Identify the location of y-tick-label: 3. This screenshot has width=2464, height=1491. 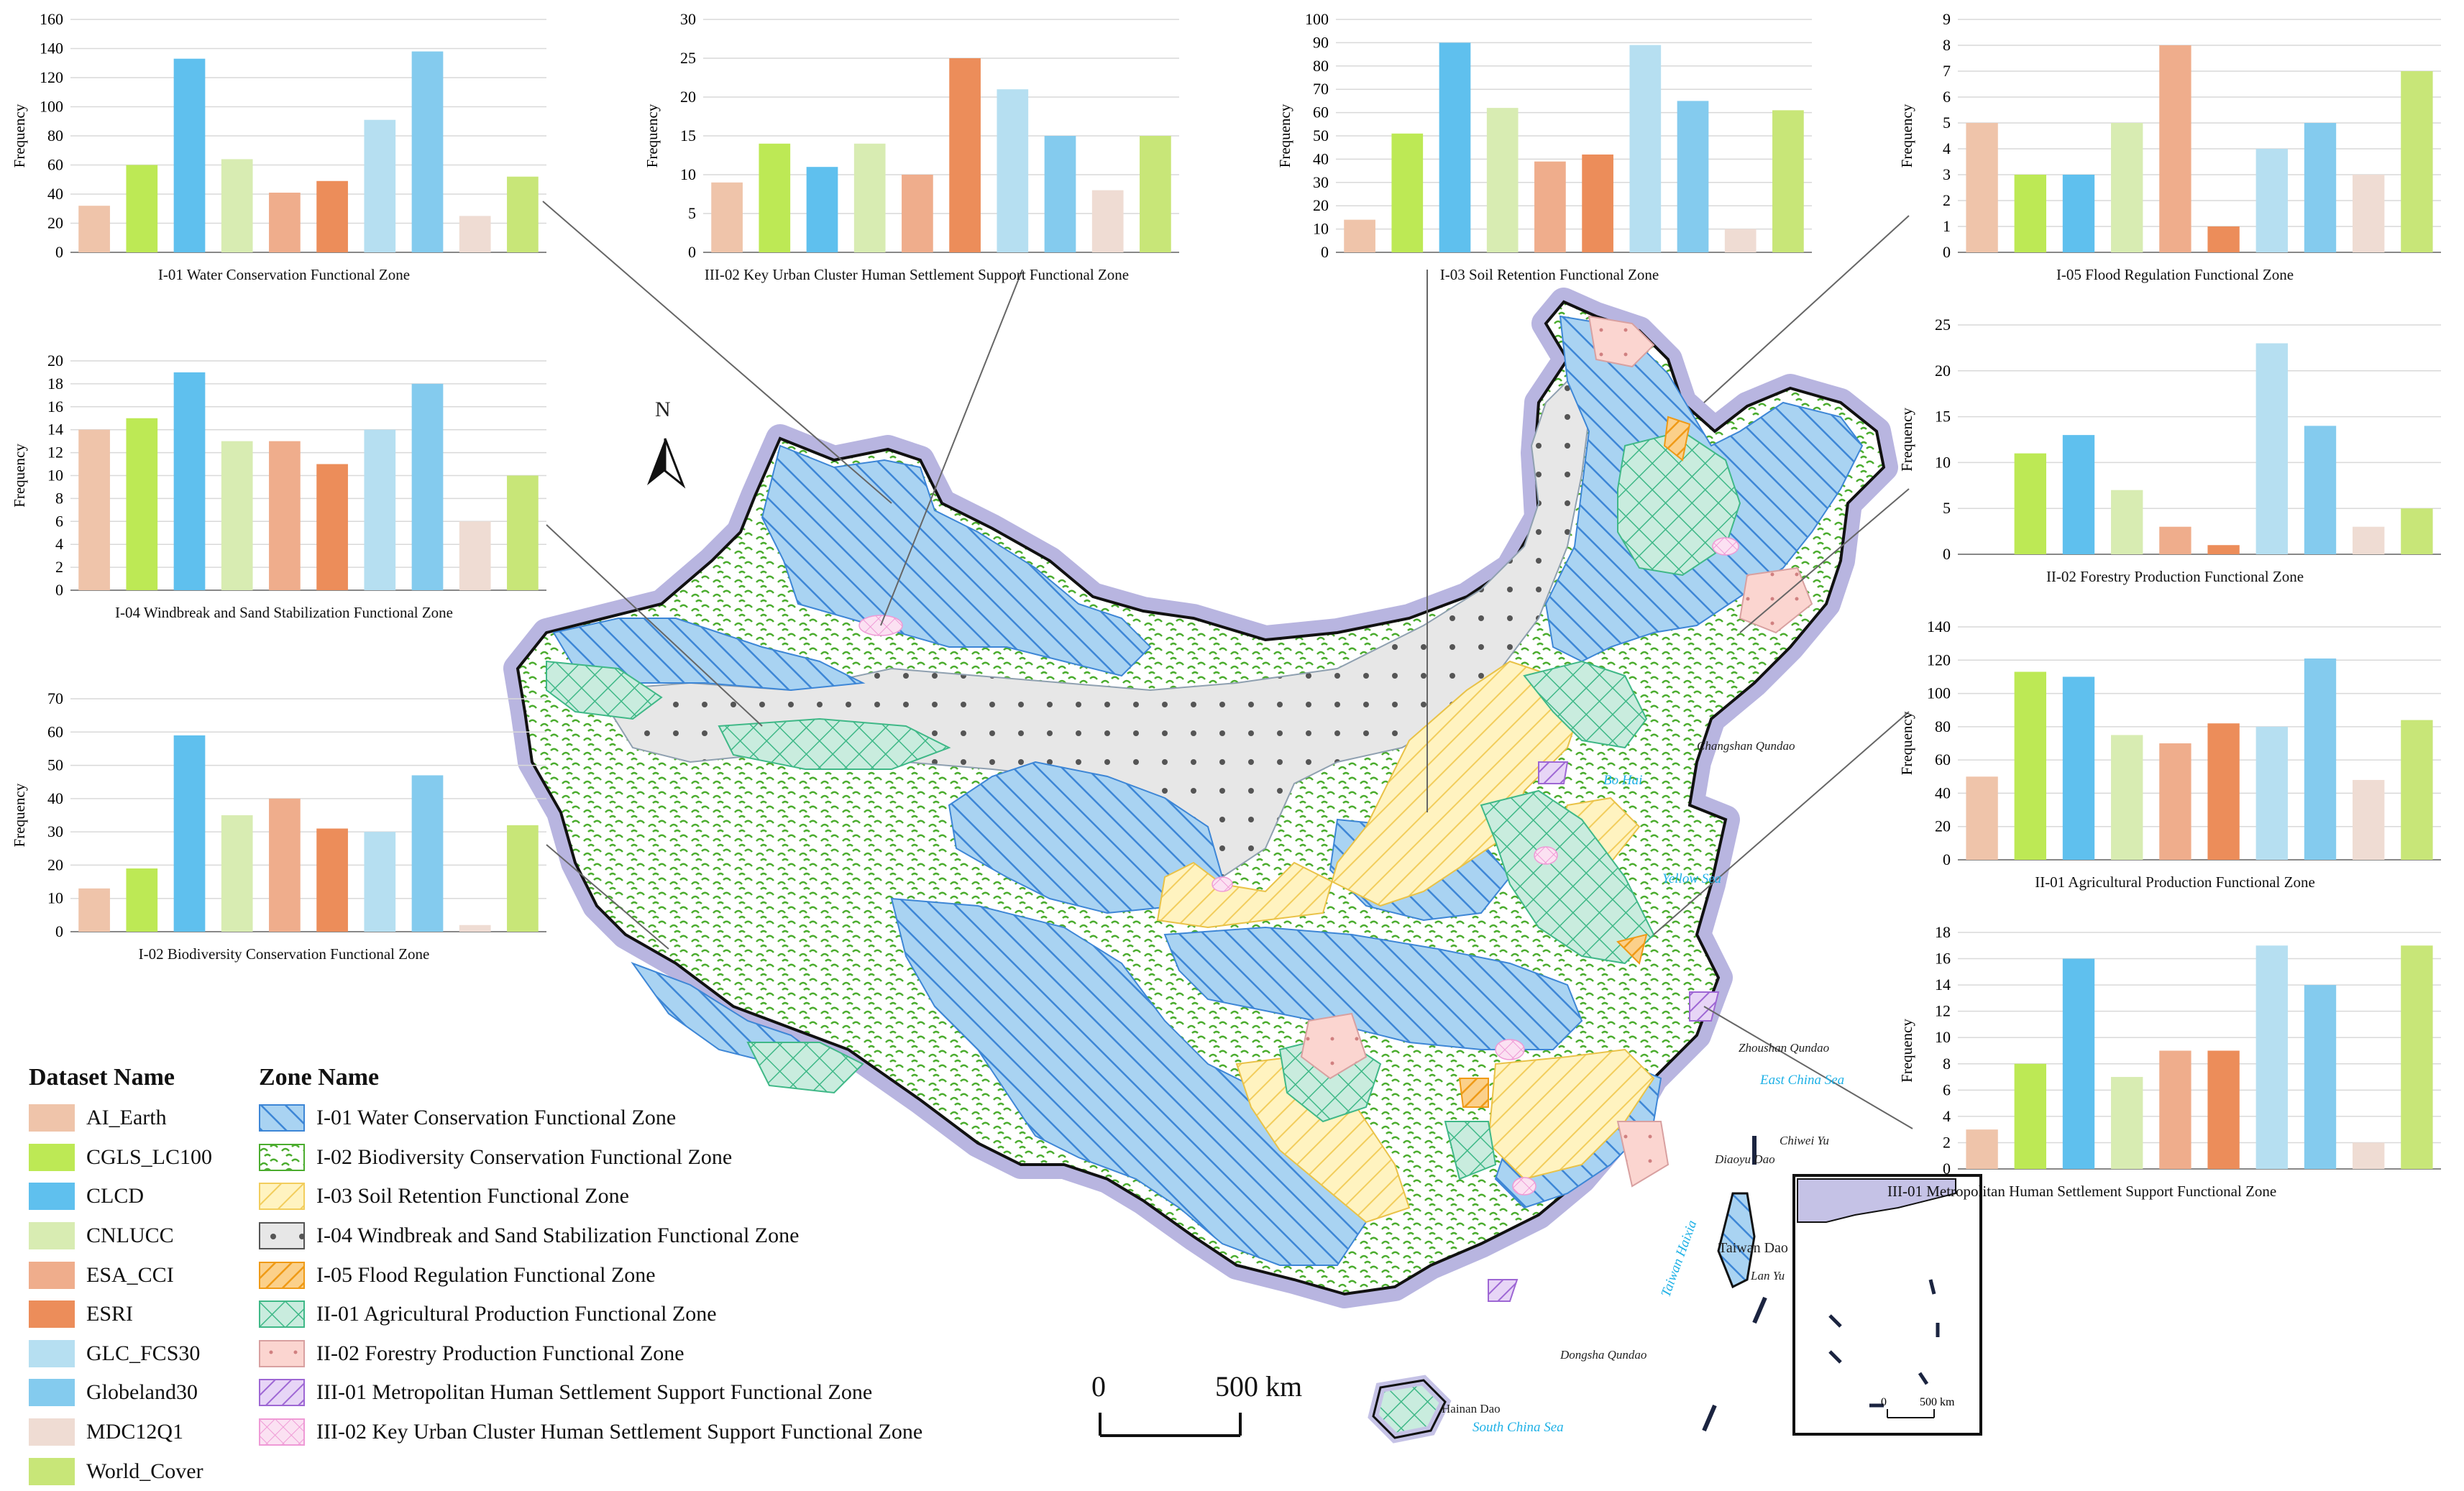
(1947, 174).